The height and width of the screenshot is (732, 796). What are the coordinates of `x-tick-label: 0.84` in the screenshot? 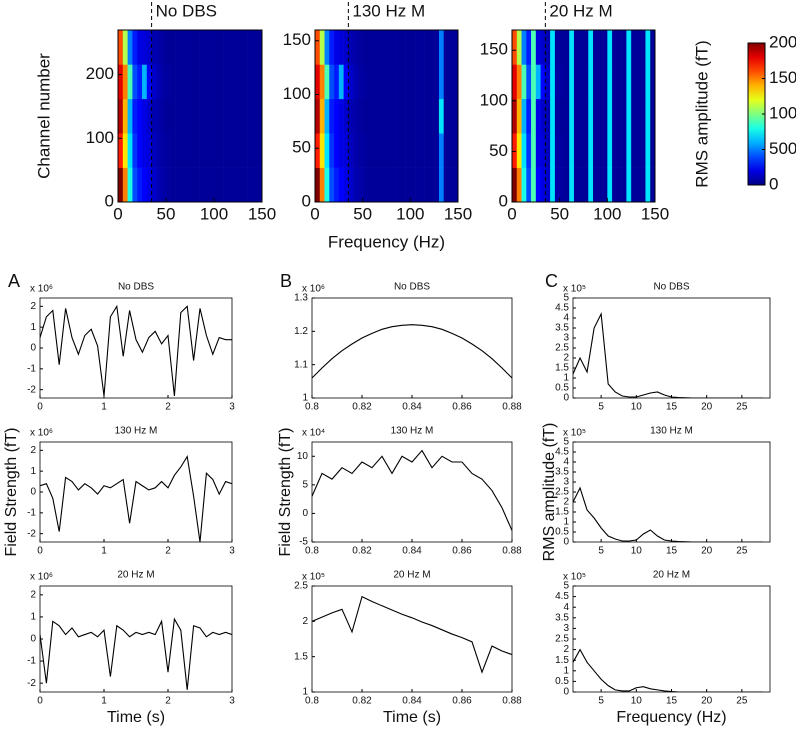 It's located at (412, 407).